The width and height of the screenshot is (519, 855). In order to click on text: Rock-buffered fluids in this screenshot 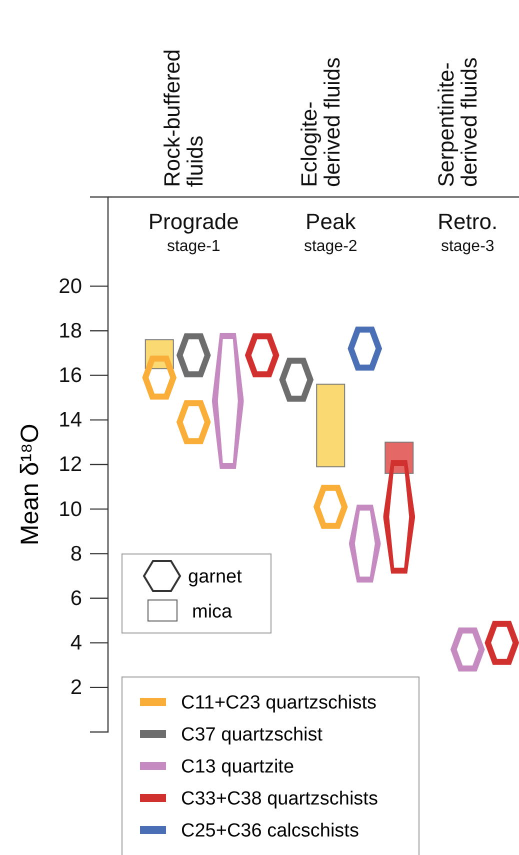, I will do `click(184, 118)`.